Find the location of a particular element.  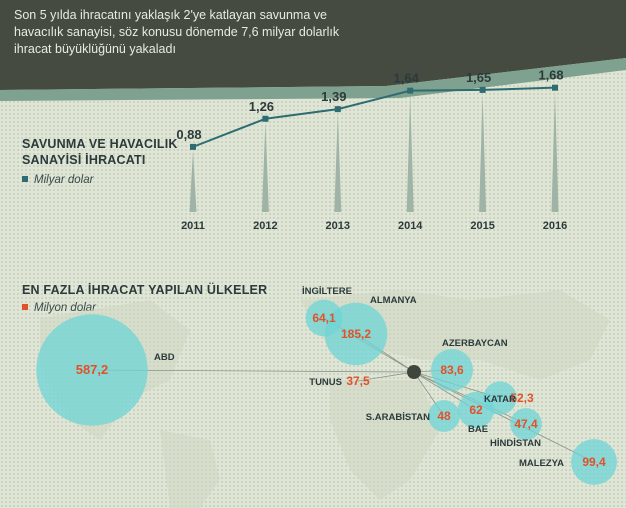

x-tick-label: 2012 is located at coordinates (265, 226).